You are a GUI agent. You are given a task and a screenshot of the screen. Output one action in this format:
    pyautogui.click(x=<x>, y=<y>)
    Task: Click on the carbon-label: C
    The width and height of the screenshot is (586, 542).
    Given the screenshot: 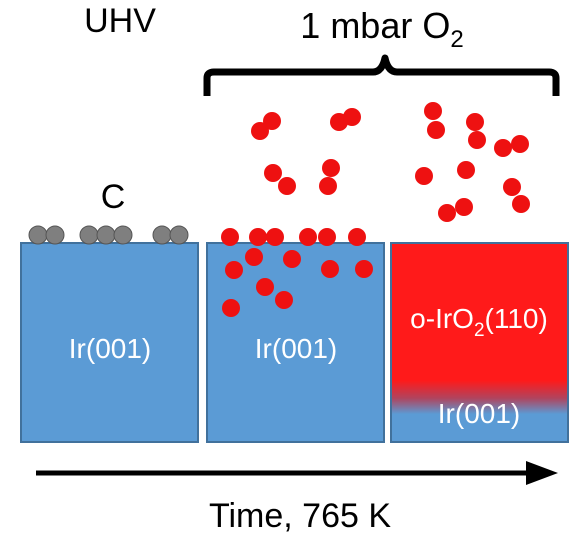 What is the action you would take?
    pyautogui.click(x=113, y=197)
    